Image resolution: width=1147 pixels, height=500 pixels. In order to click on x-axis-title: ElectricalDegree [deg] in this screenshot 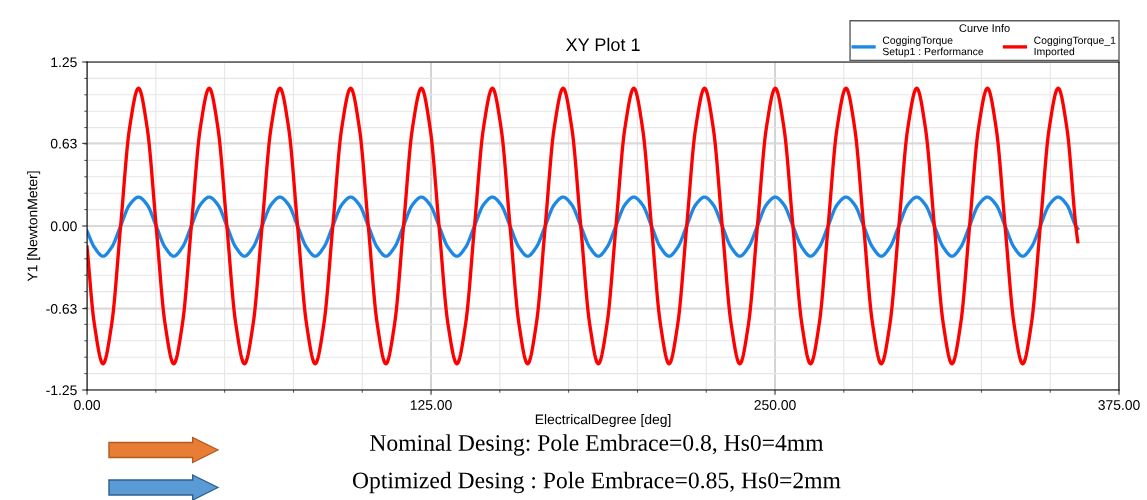, I will do `click(603, 421)`.